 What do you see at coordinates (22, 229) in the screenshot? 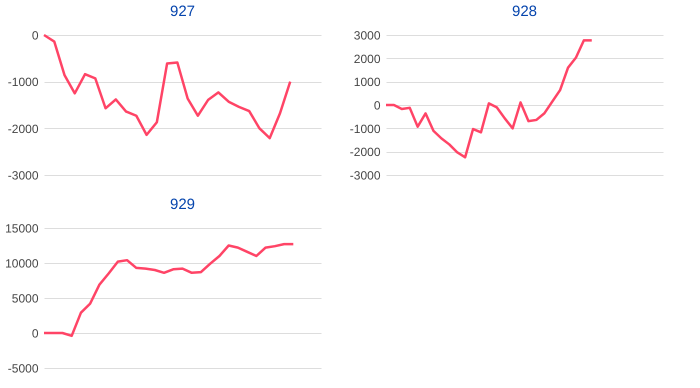
I see `y-tick-label: 15000` at bounding box center [22, 229].